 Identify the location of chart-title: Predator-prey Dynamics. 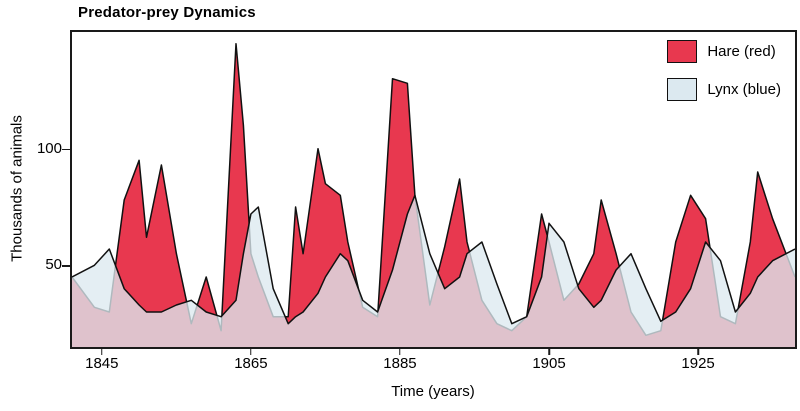
(167, 12).